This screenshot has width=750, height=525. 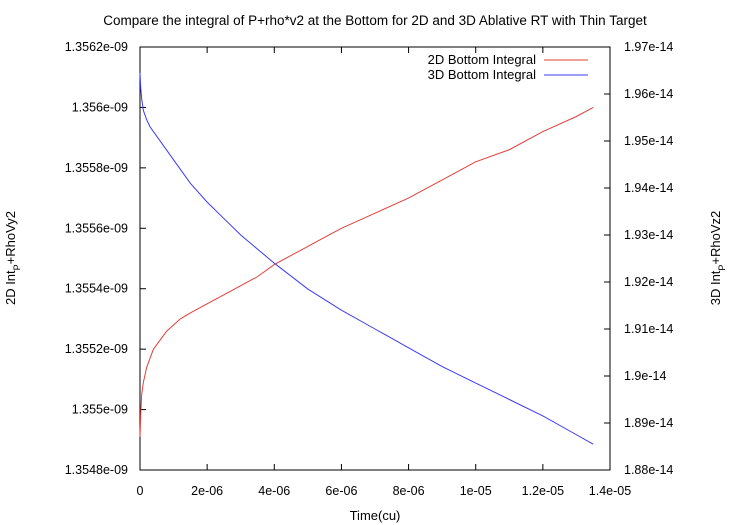 I want to click on x-tick-label: 1e-05, so click(x=476, y=491).